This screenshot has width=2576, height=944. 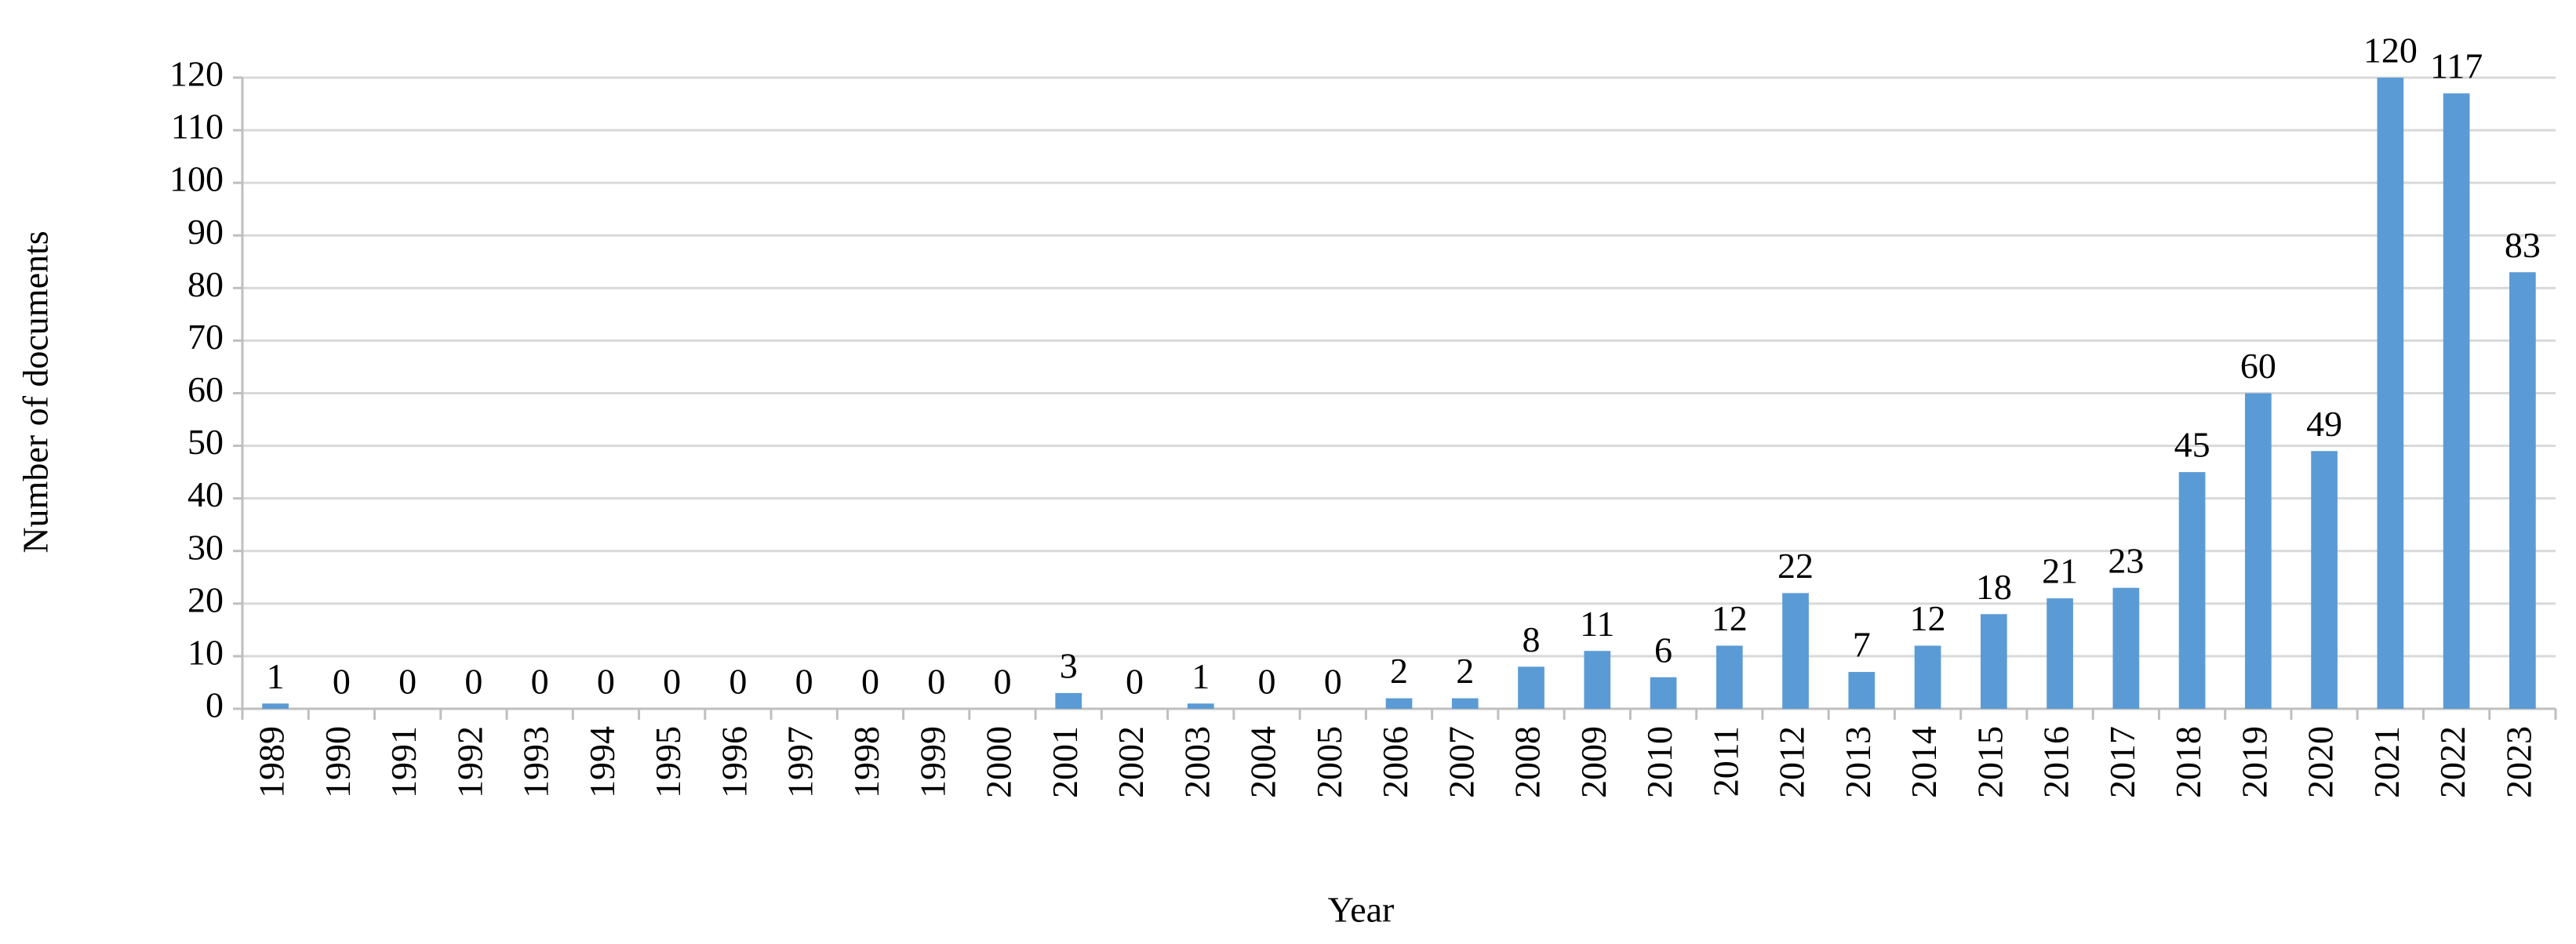 I want to click on y-tick-label: 100, so click(x=196, y=179).